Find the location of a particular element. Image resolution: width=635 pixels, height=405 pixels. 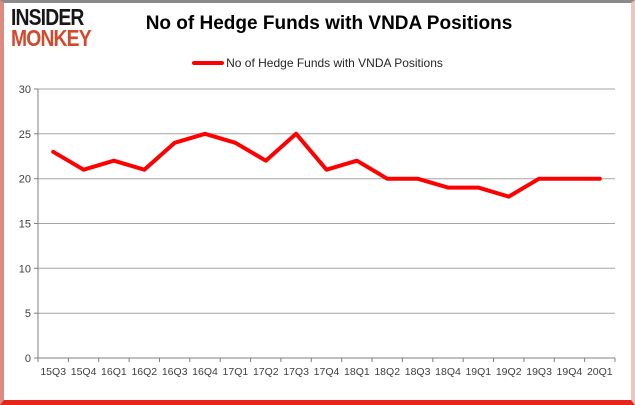

svg-text: 25 is located at coordinates (25, 135).